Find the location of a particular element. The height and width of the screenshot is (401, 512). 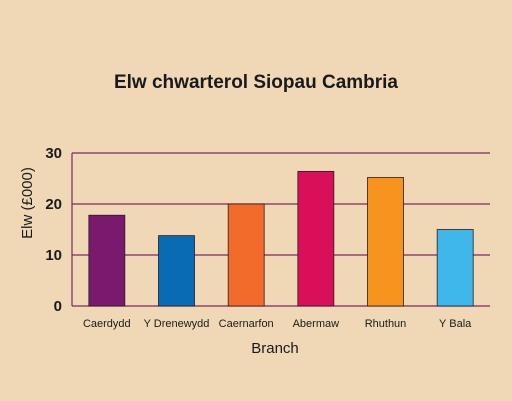

y-tick-label: 20 is located at coordinates (53, 204).